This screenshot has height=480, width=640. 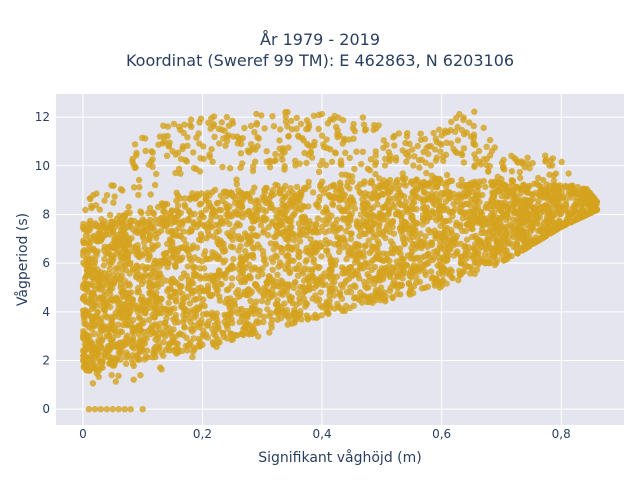 What do you see at coordinates (22, 259) in the screenshot?
I see `y-axis-label: Vågperiod (s)` at bounding box center [22, 259].